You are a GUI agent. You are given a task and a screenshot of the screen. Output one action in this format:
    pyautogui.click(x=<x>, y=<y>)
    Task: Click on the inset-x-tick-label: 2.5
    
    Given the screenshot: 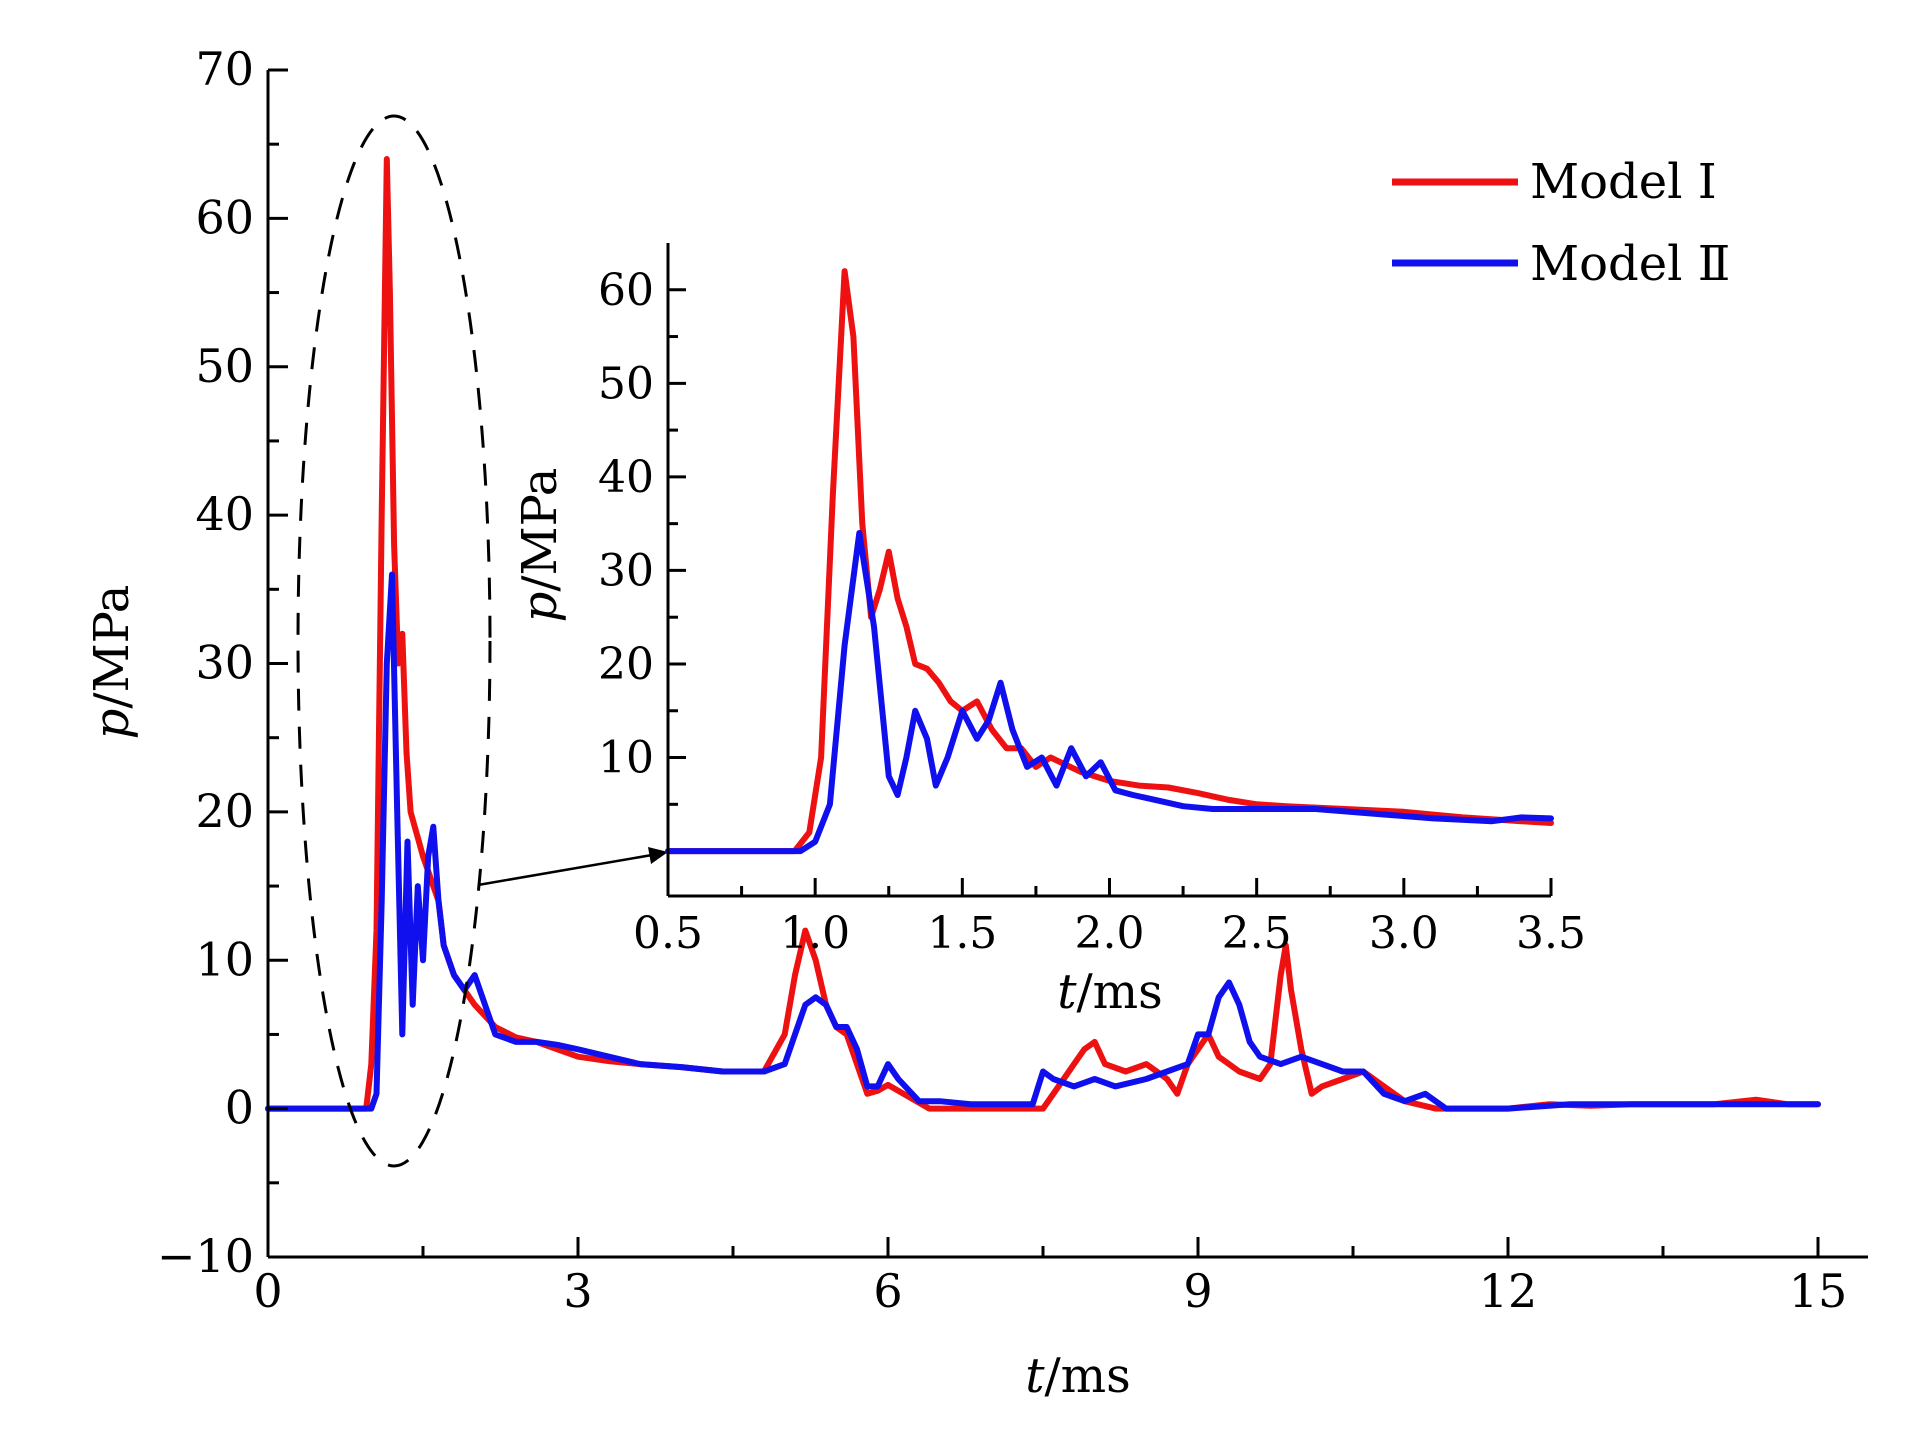 What is the action you would take?
    pyautogui.click(x=1257, y=933)
    